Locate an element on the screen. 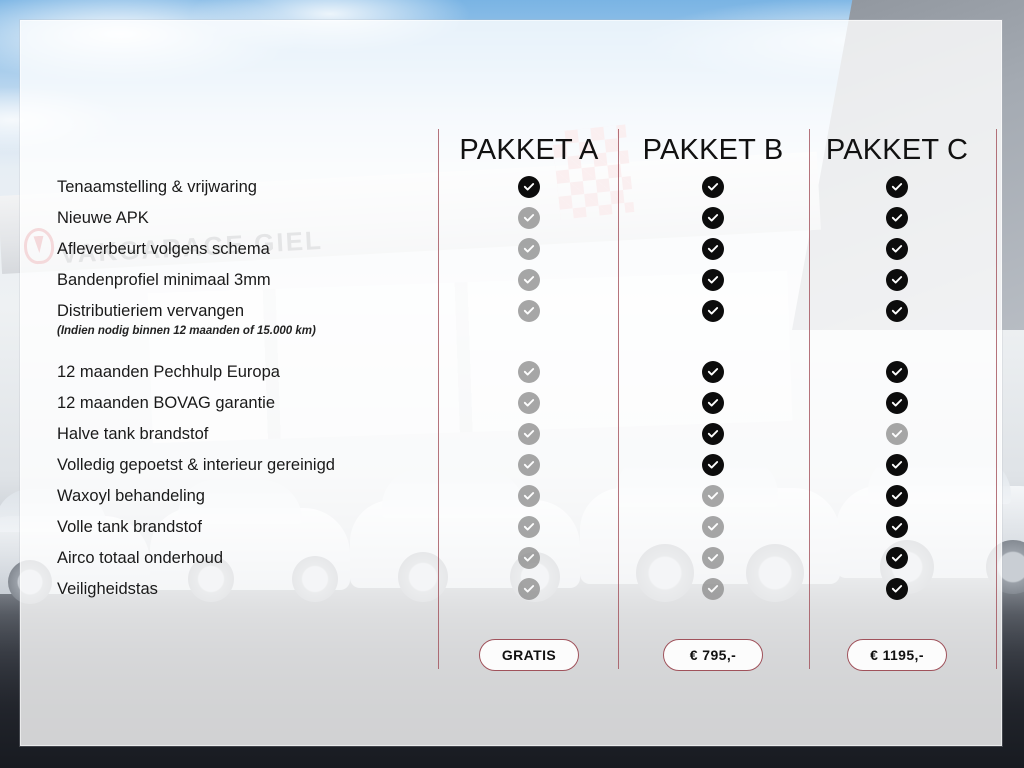 The image size is (1024, 768). feature-label: 12 maanden BOVAG garantie is located at coordinates (166, 403).